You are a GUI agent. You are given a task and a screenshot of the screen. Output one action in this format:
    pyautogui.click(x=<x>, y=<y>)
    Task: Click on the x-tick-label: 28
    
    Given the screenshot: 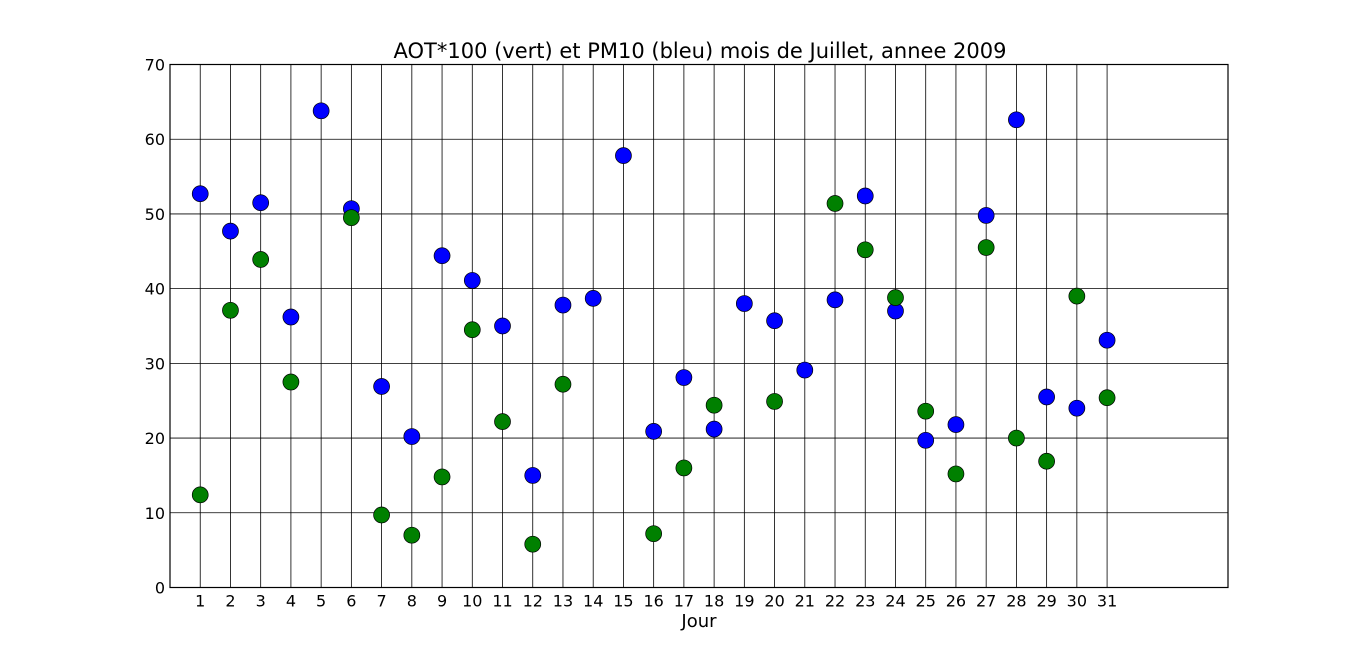 What is the action you would take?
    pyautogui.click(x=1016, y=601)
    